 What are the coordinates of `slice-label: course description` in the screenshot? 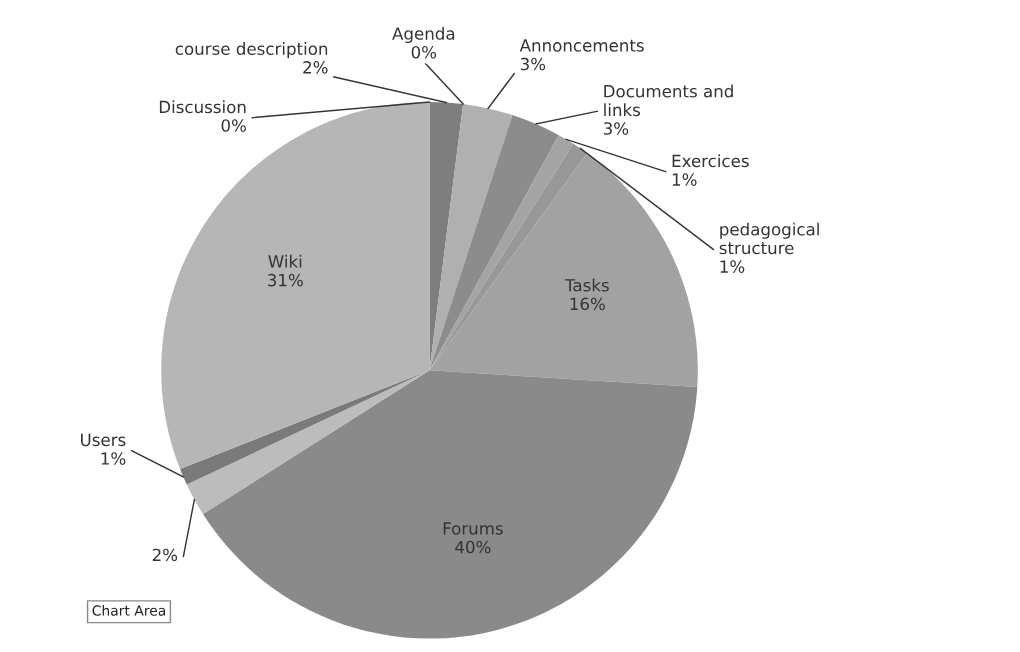 It's located at (251, 50).